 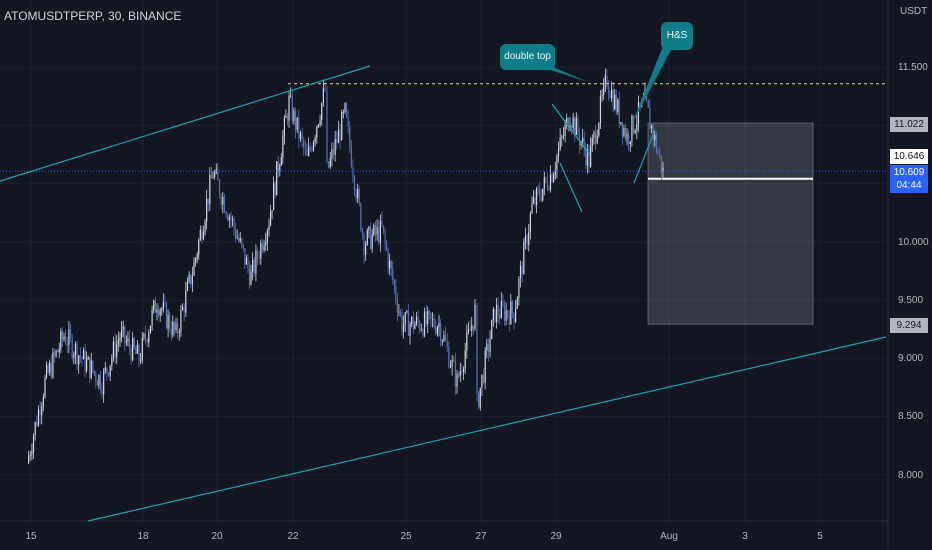 What do you see at coordinates (909, 185) in the screenshot?
I see `bar-countdown-label: 04:44` at bounding box center [909, 185].